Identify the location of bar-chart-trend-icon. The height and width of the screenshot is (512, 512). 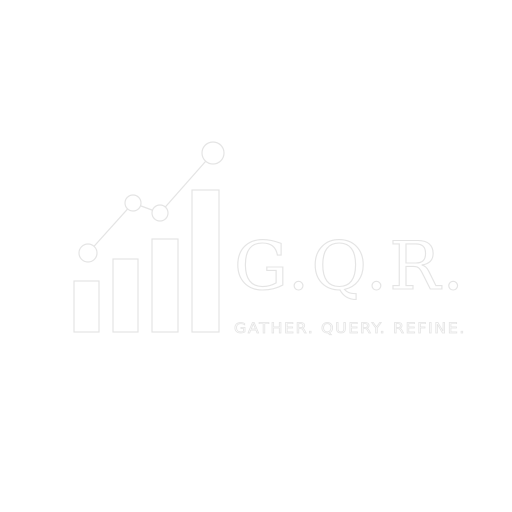
(149, 237).